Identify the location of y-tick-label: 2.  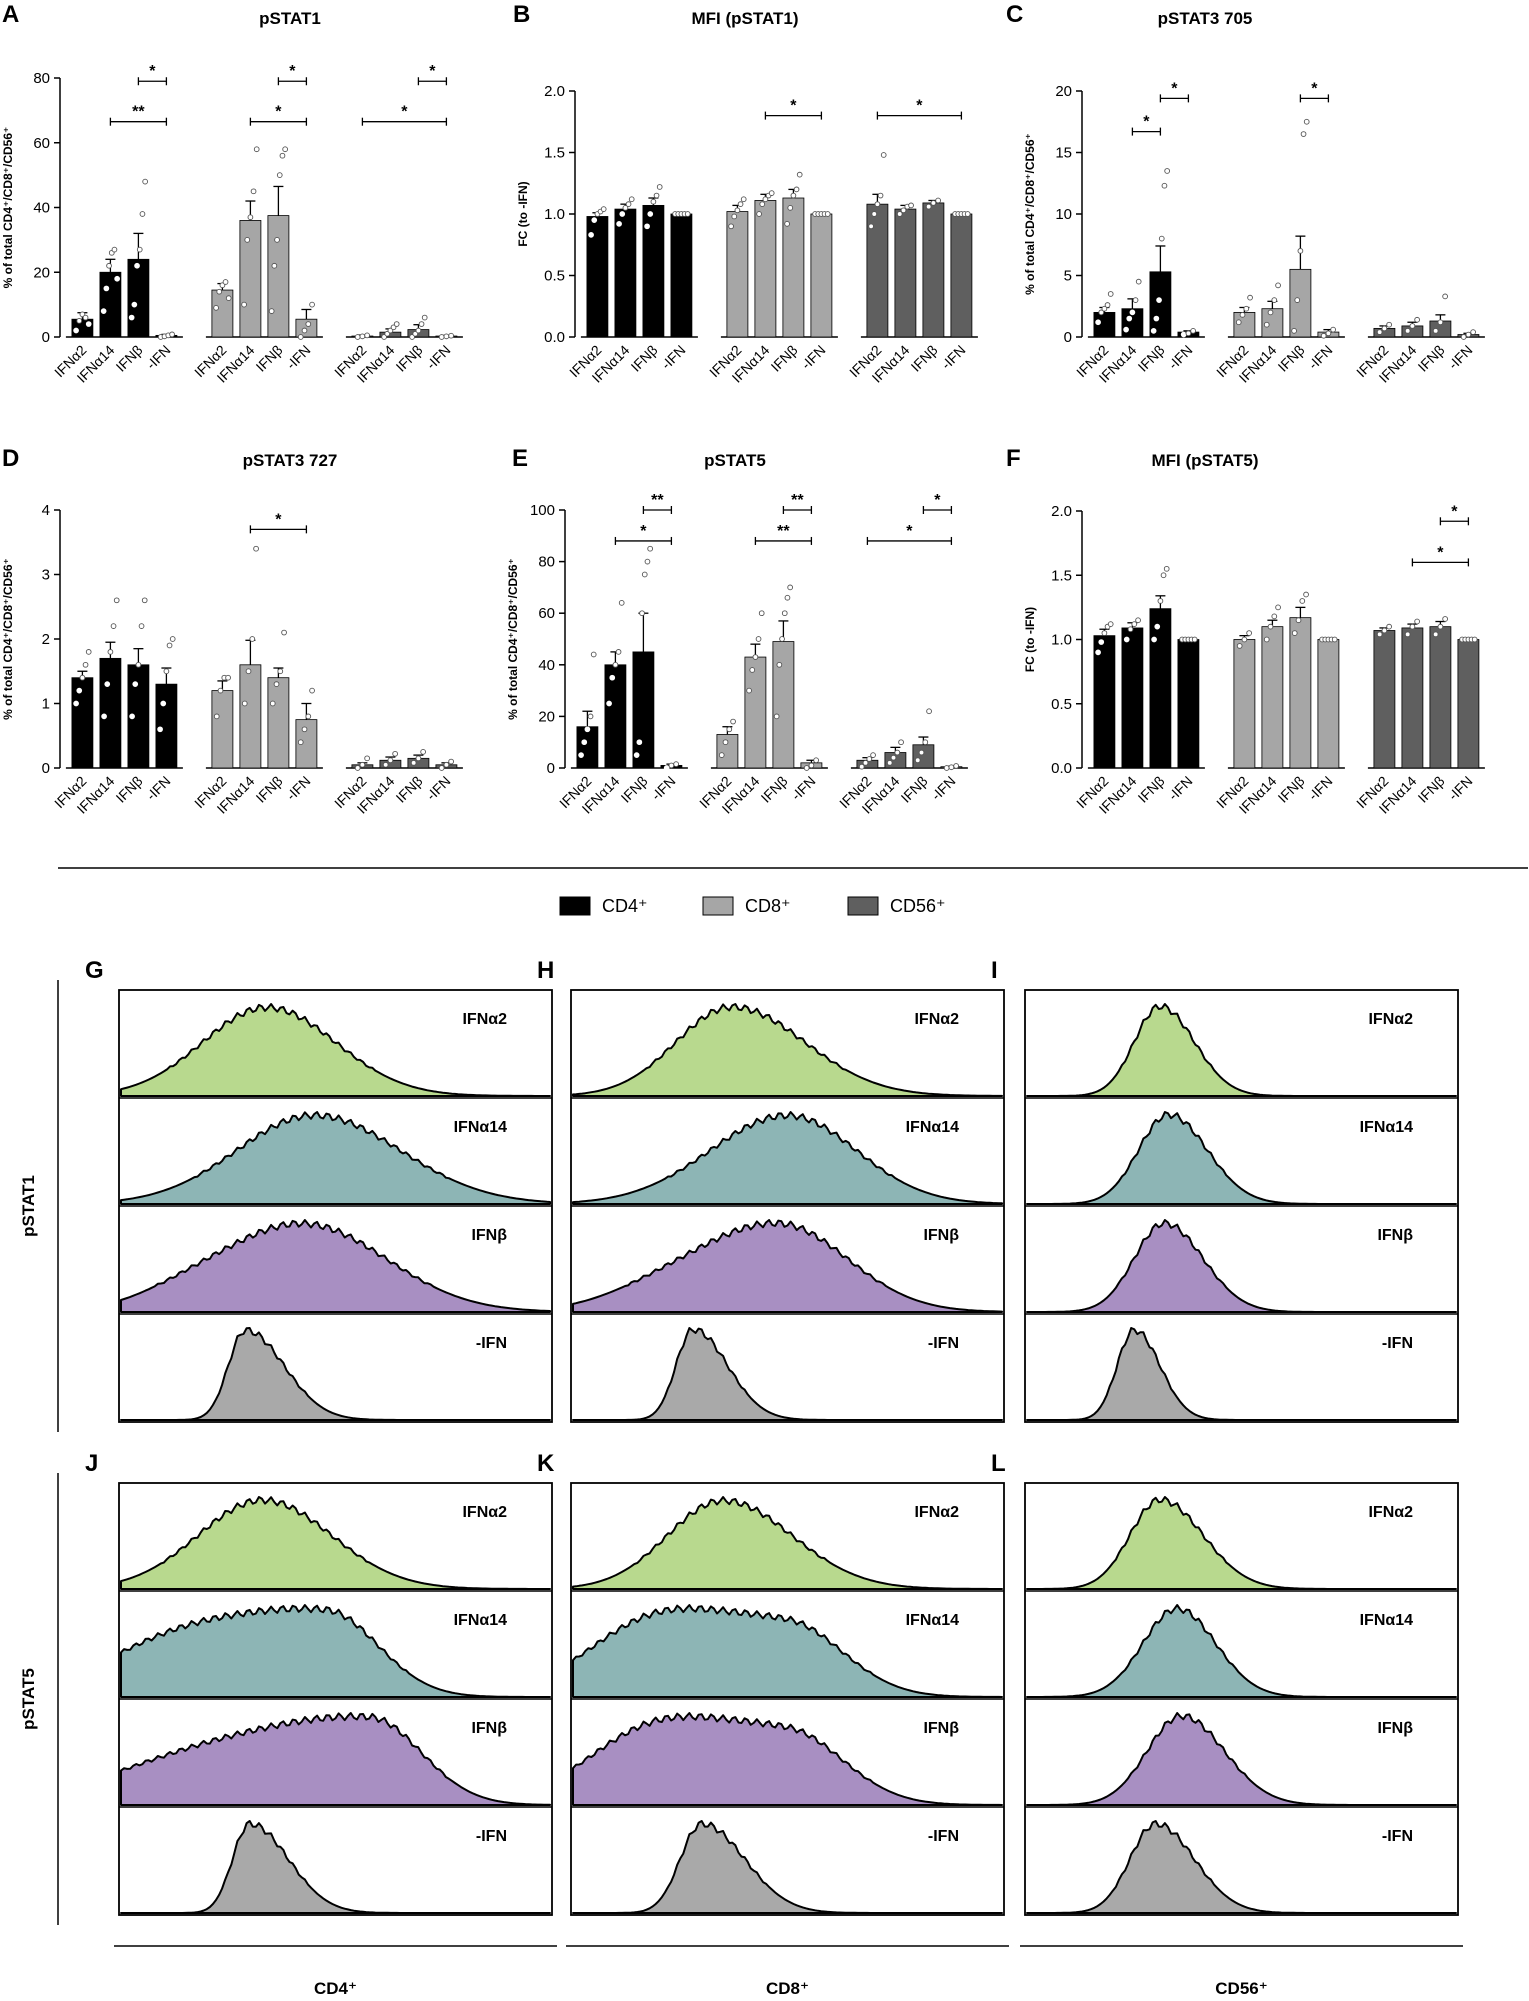
(46, 639).